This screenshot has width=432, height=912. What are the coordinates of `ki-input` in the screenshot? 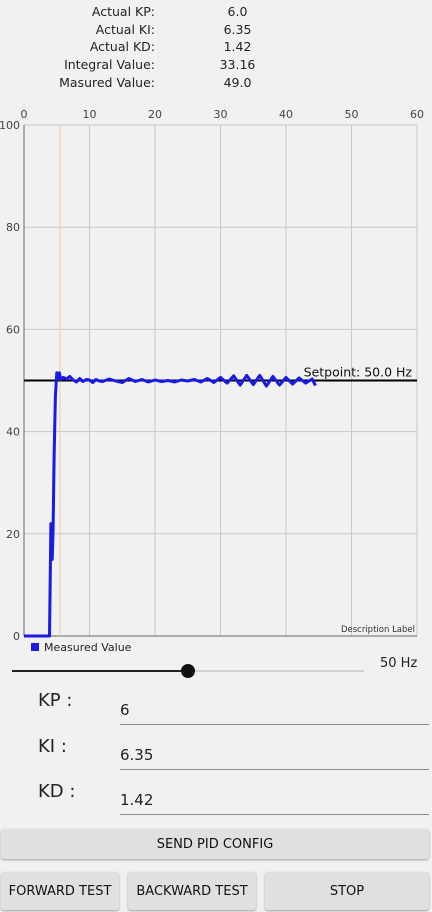 It's located at (274, 755).